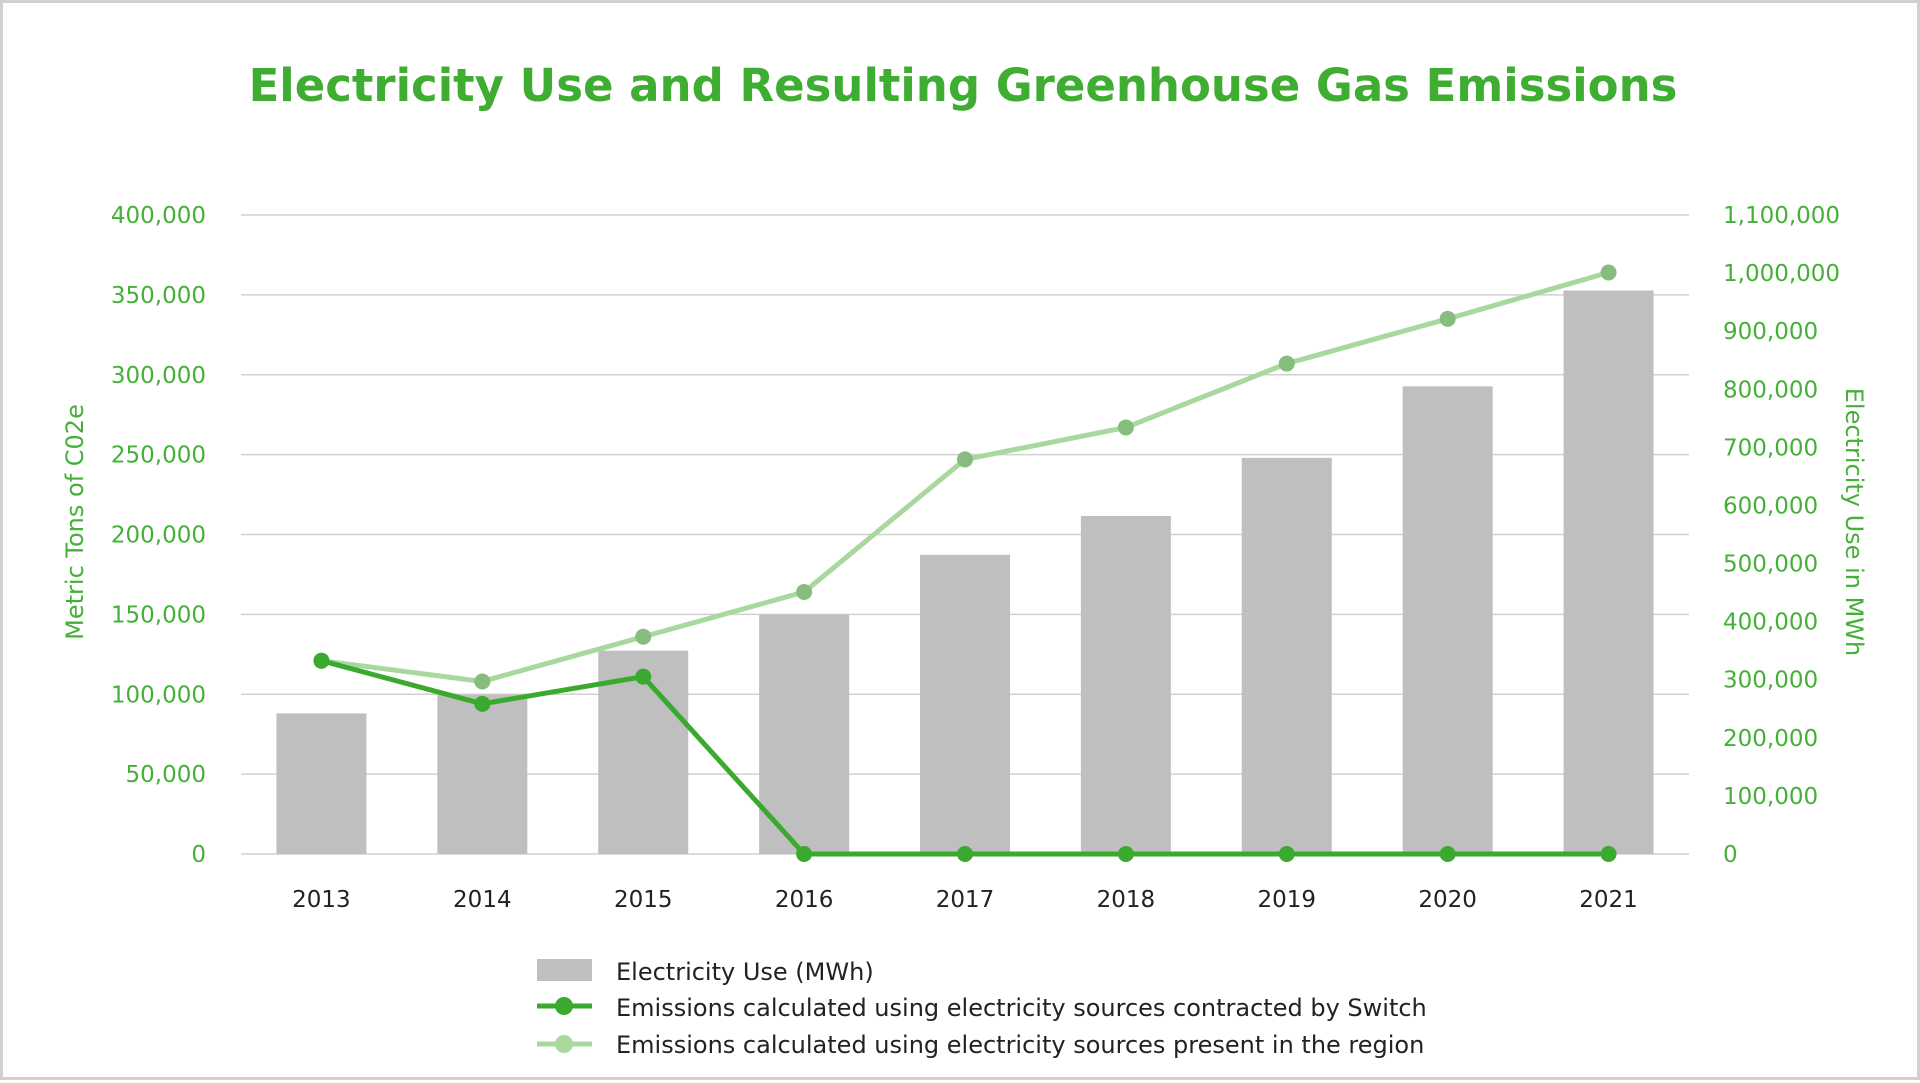  I want to click on right-tick-label: 700,000, so click(1770, 448).